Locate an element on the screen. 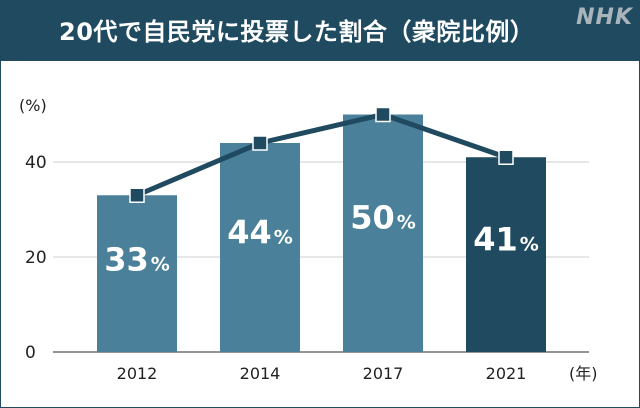 The width and height of the screenshot is (640, 408). line-marker-2017 is located at coordinates (383, 114).